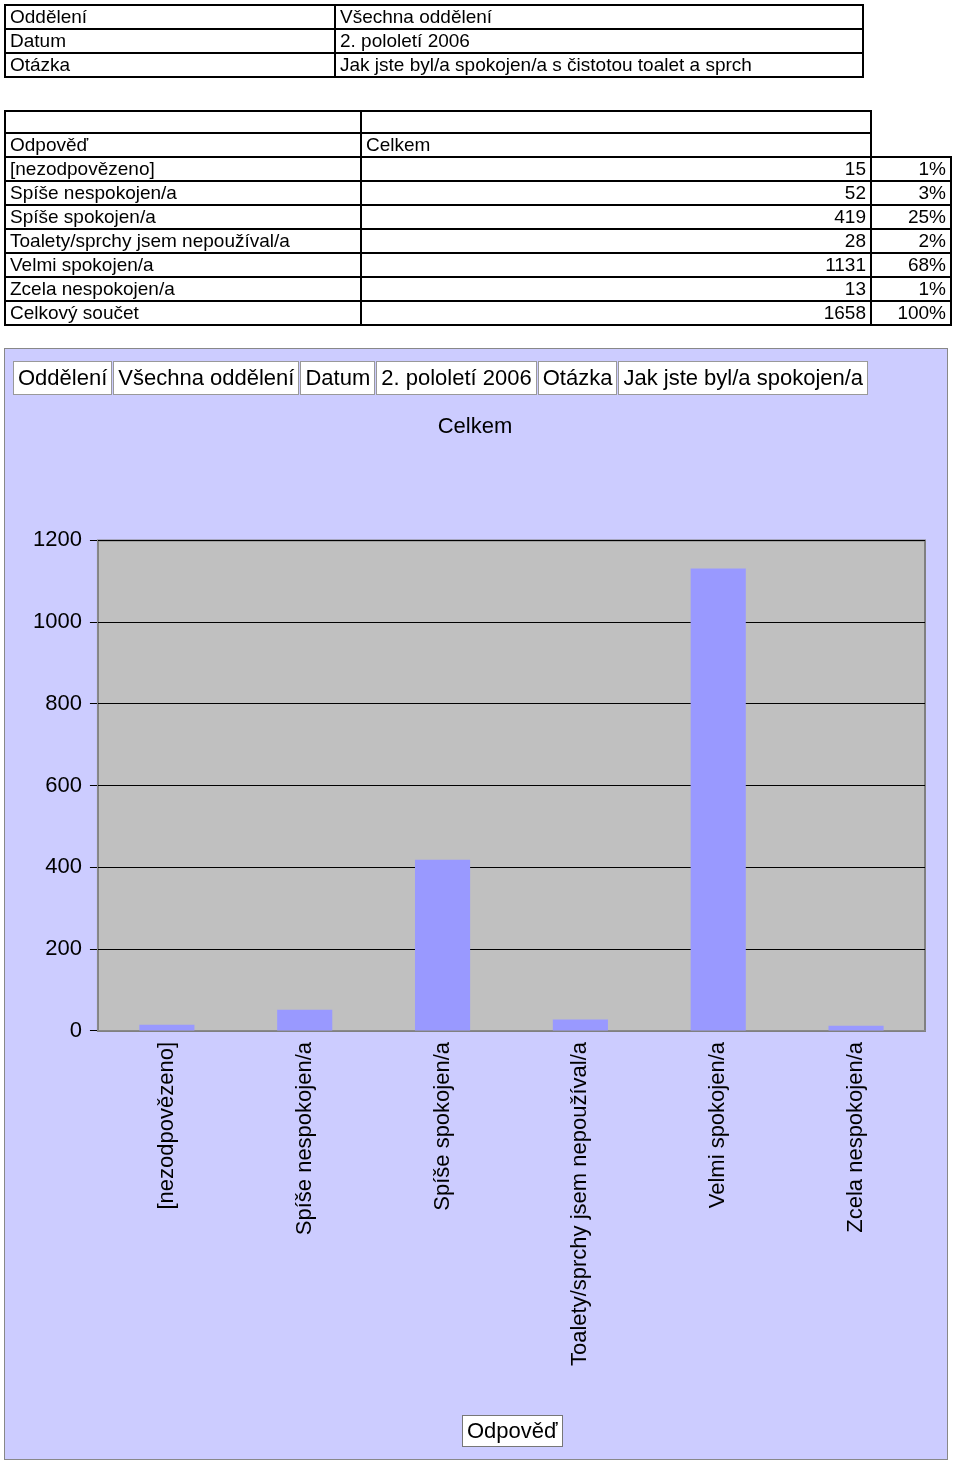 The width and height of the screenshot is (960, 1466). What do you see at coordinates (63, 702) in the screenshot?
I see `y-tick-label: 800` at bounding box center [63, 702].